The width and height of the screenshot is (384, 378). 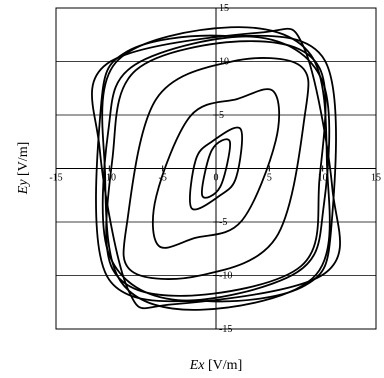 What do you see at coordinates (224, 62) in the screenshot?
I see `y-tick-label: 10` at bounding box center [224, 62].